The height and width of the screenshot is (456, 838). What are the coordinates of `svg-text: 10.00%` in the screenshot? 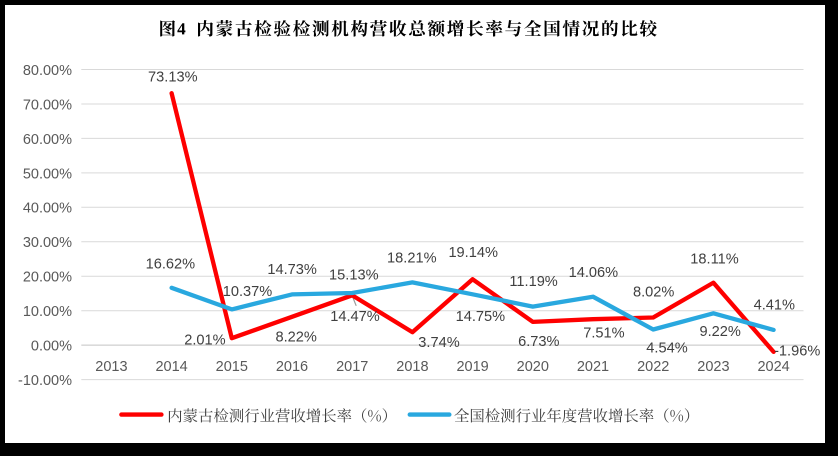 It's located at (47, 312).